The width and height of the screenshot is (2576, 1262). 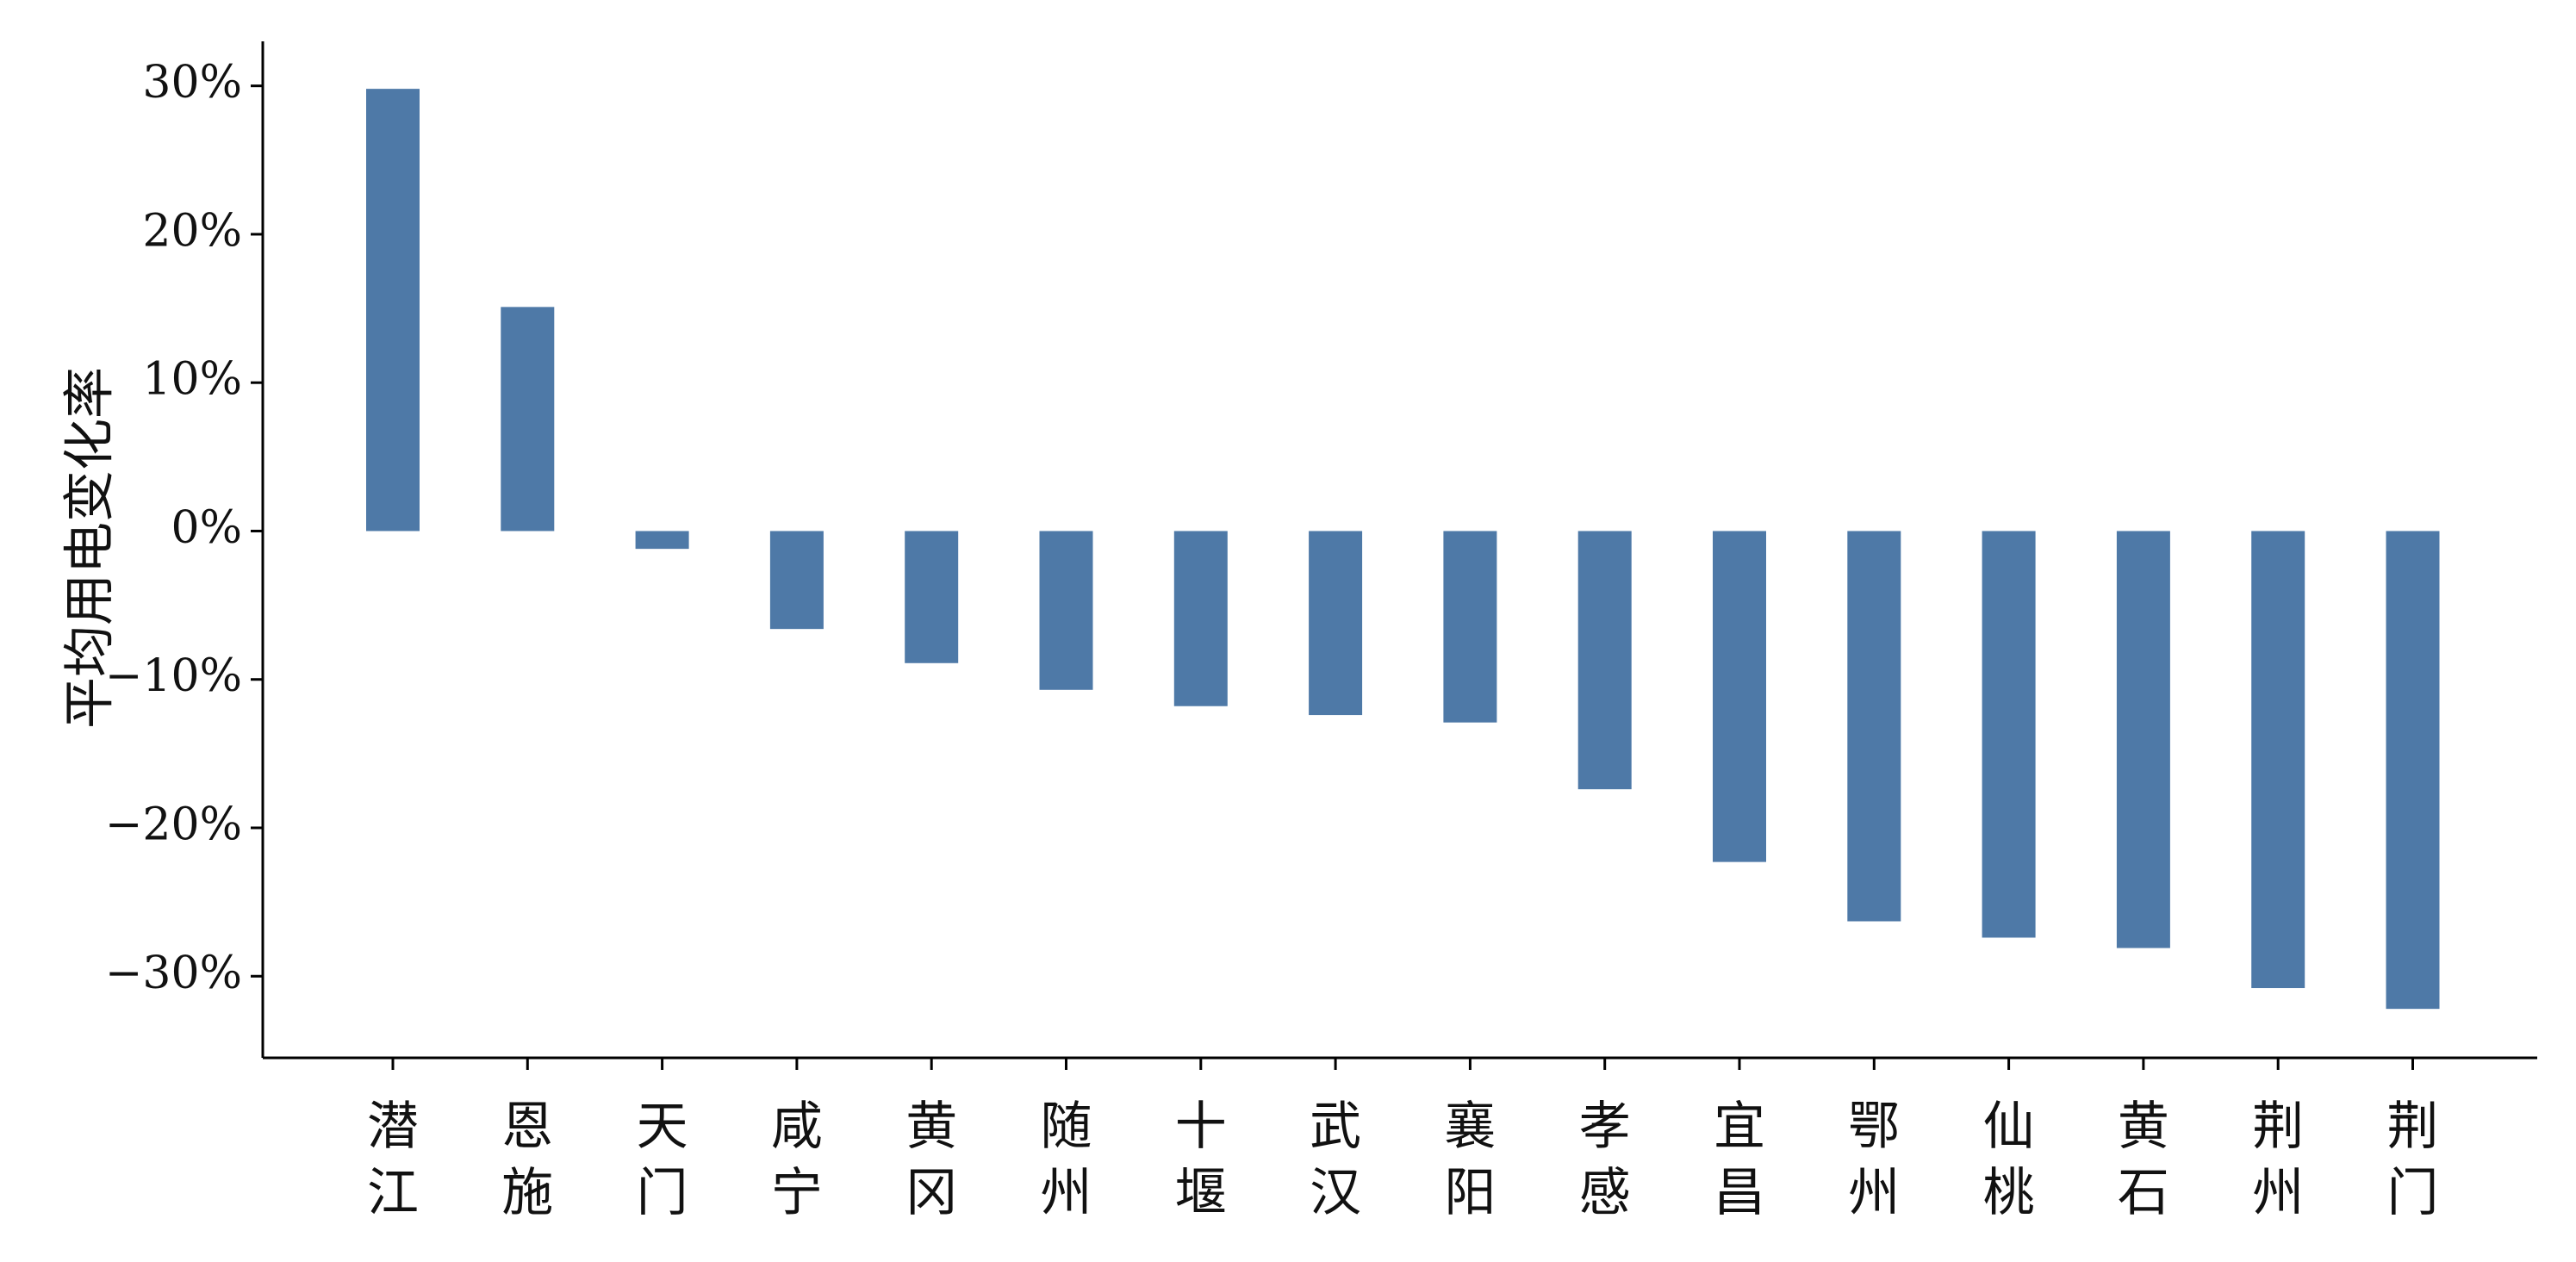 What do you see at coordinates (1336, 1160) in the screenshot?
I see `x-tick-label: 武汉` at bounding box center [1336, 1160].